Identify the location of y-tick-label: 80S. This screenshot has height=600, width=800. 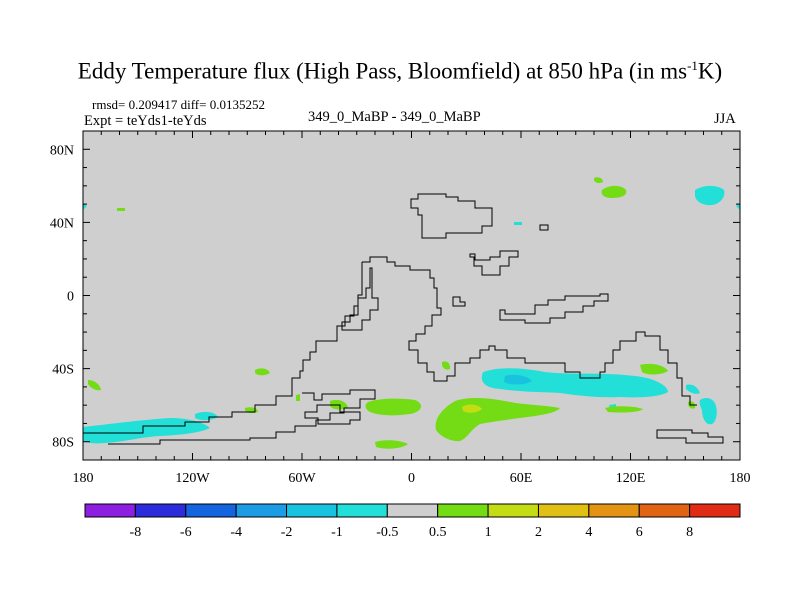
(63, 443).